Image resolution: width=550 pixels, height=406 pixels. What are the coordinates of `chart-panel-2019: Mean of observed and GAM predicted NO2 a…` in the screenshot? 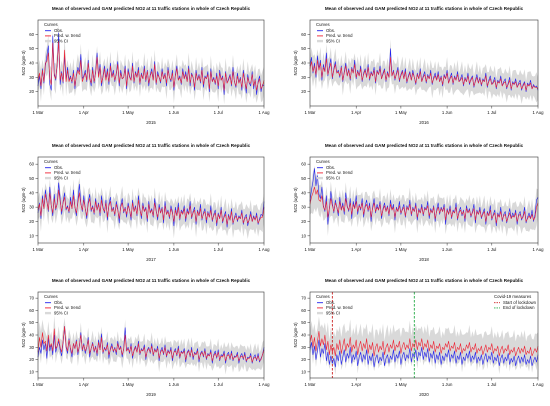 It's located at (145, 337).